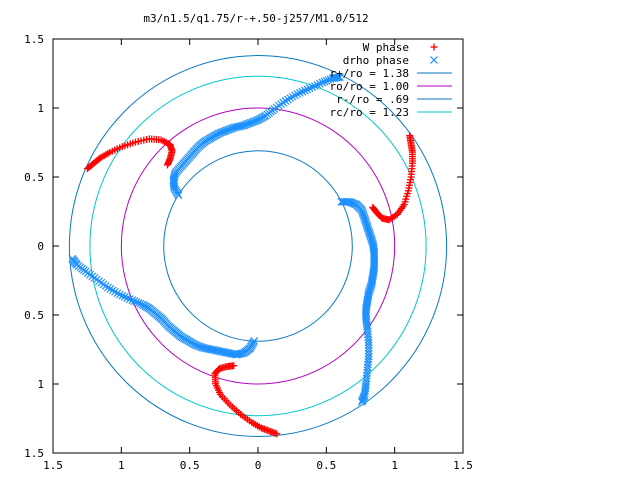 This screenshot has height=480, width=640. I want to click on legend-label: r+/ro = 1.38, so click(369, 73).